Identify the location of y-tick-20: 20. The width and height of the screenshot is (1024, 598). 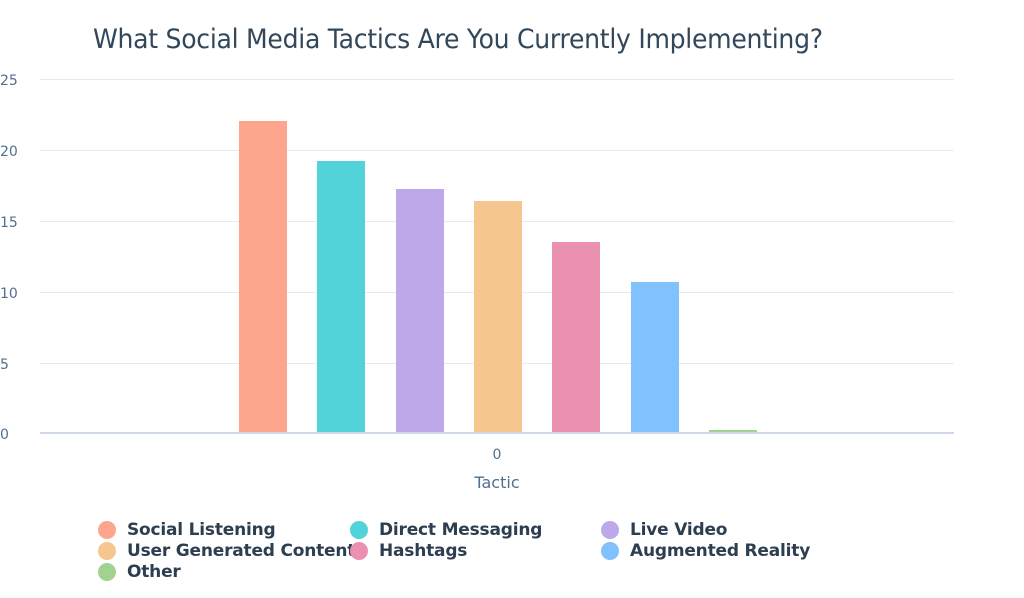
(9, 152).